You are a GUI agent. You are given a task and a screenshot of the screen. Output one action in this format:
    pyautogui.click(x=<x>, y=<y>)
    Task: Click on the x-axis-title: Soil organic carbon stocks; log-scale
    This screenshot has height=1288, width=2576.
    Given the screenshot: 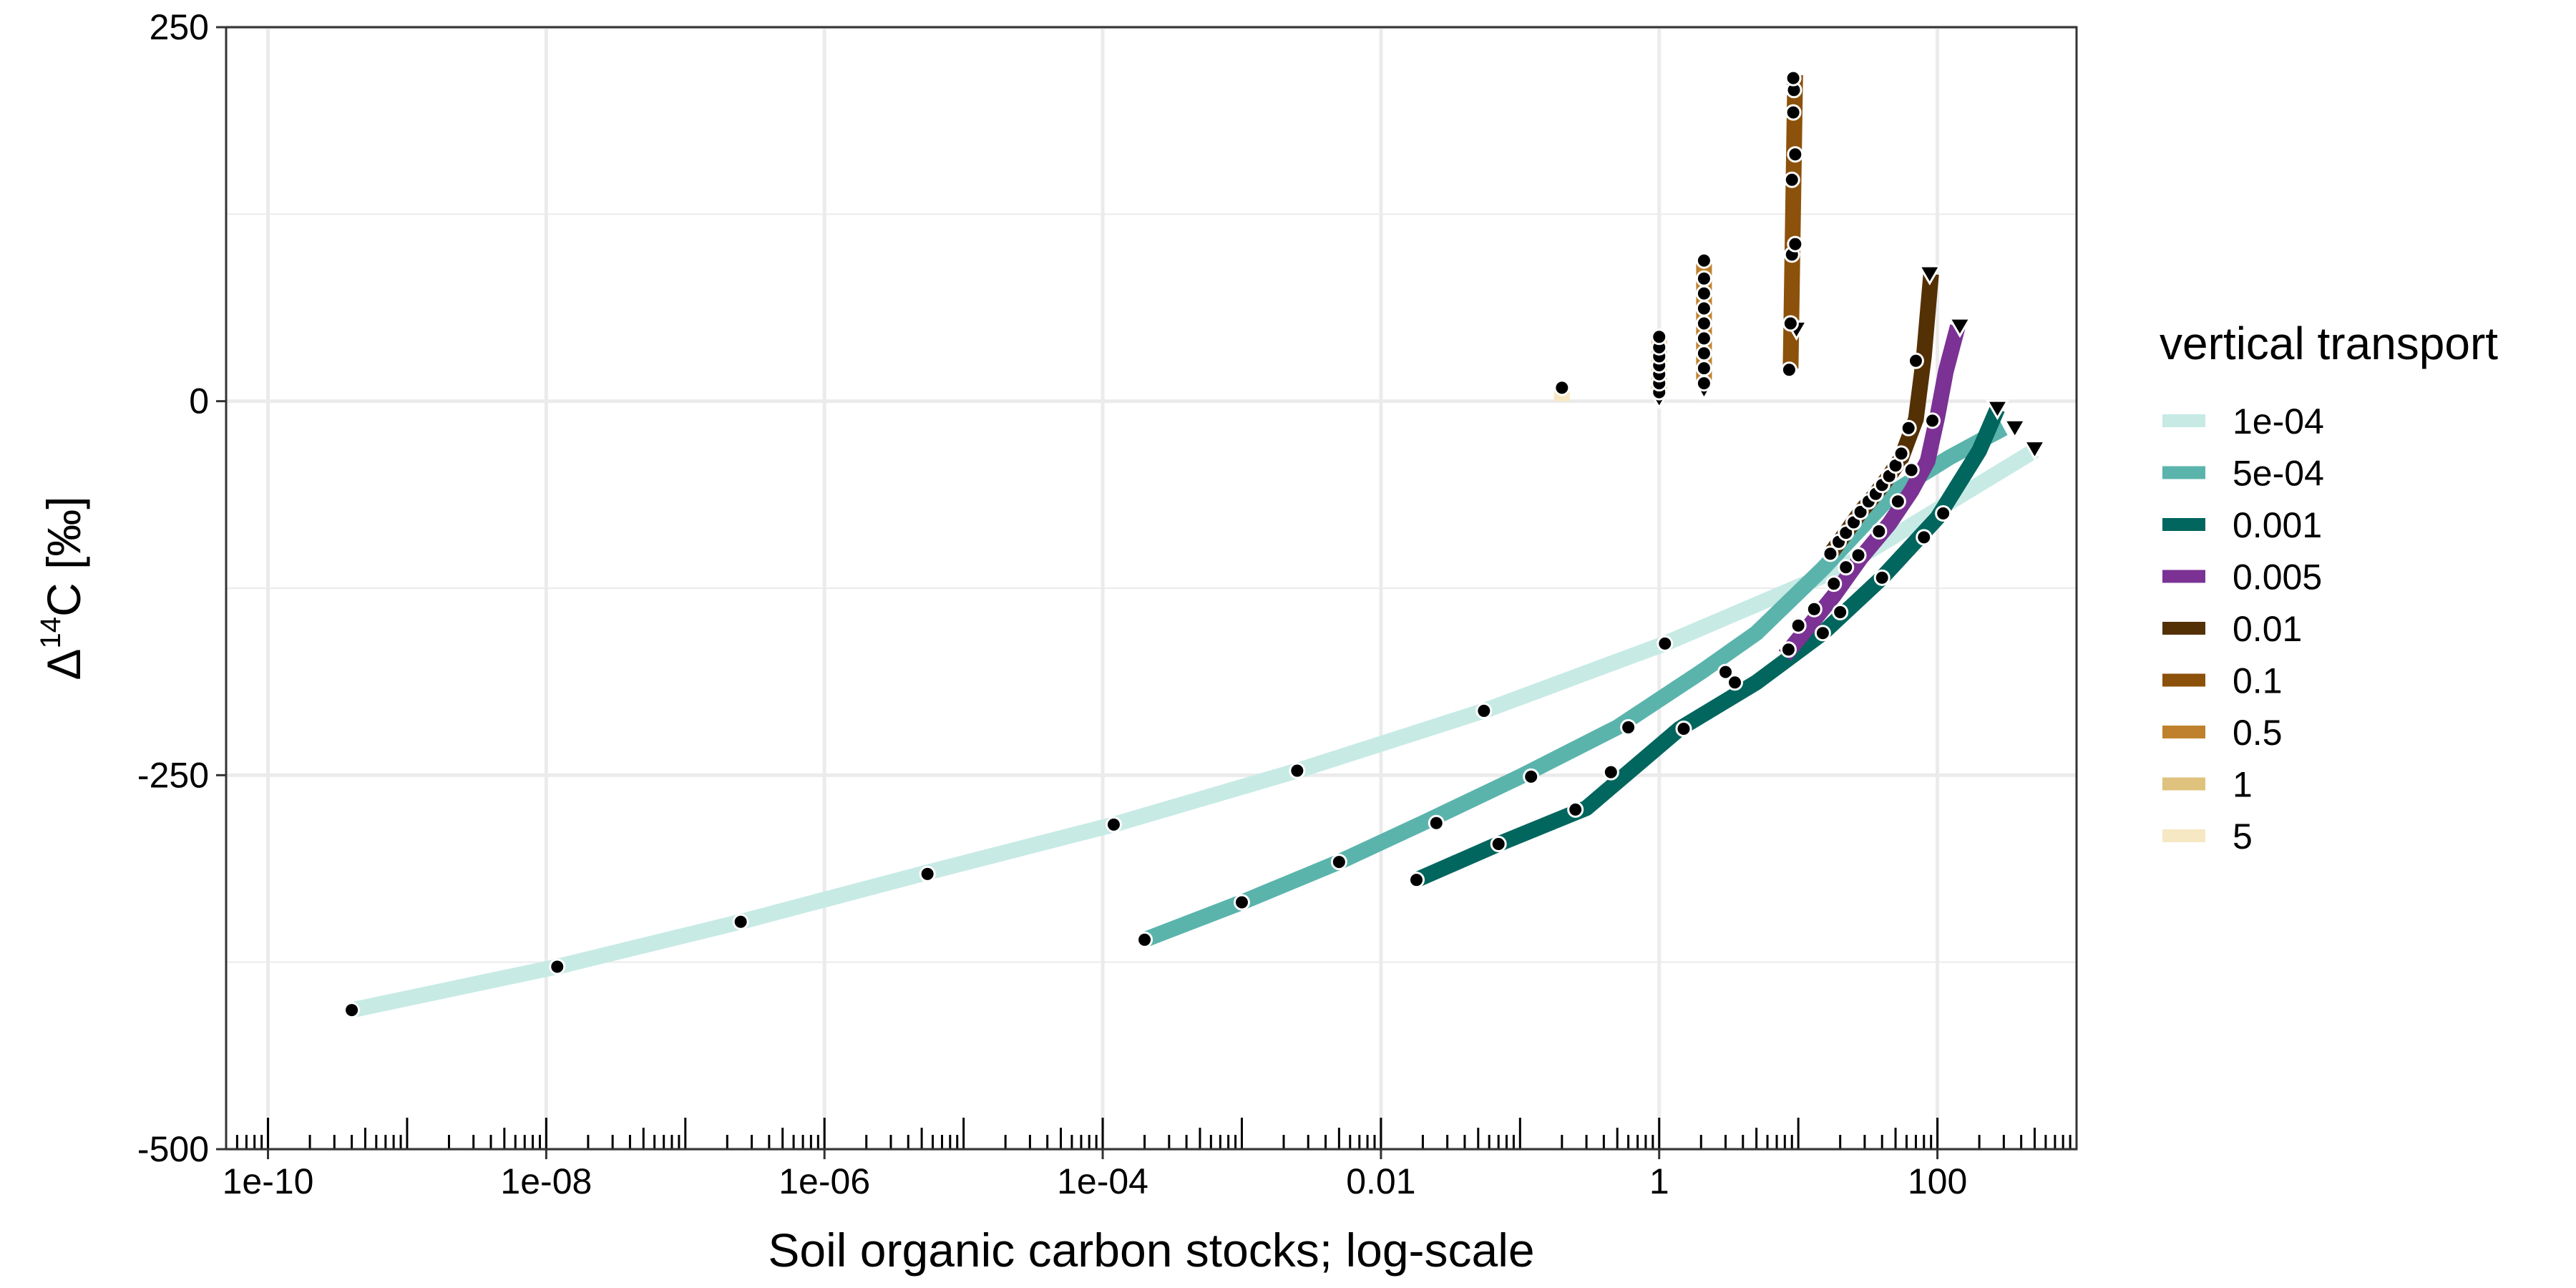 What is the action you would take?
    pyautogui.click(x=1151, y=1250)
    